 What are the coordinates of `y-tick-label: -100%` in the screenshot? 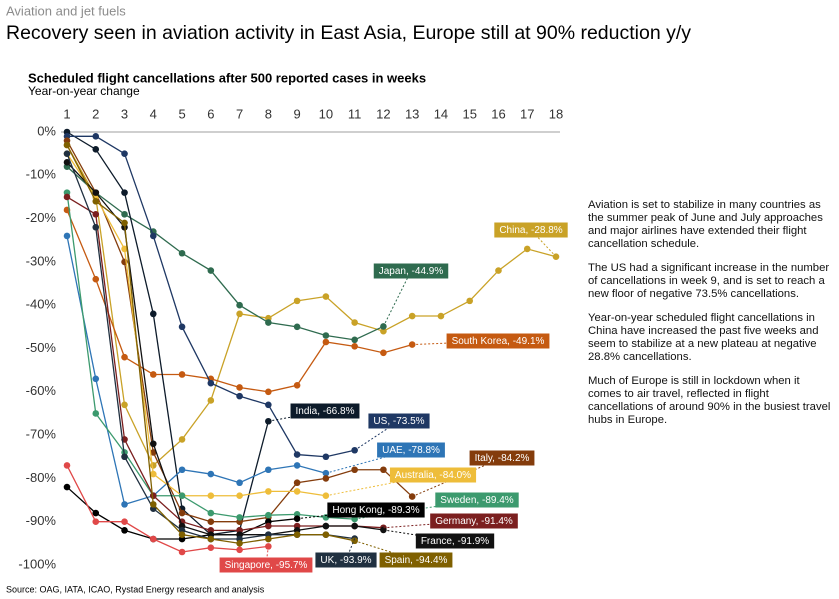 It's located at (37, 563).